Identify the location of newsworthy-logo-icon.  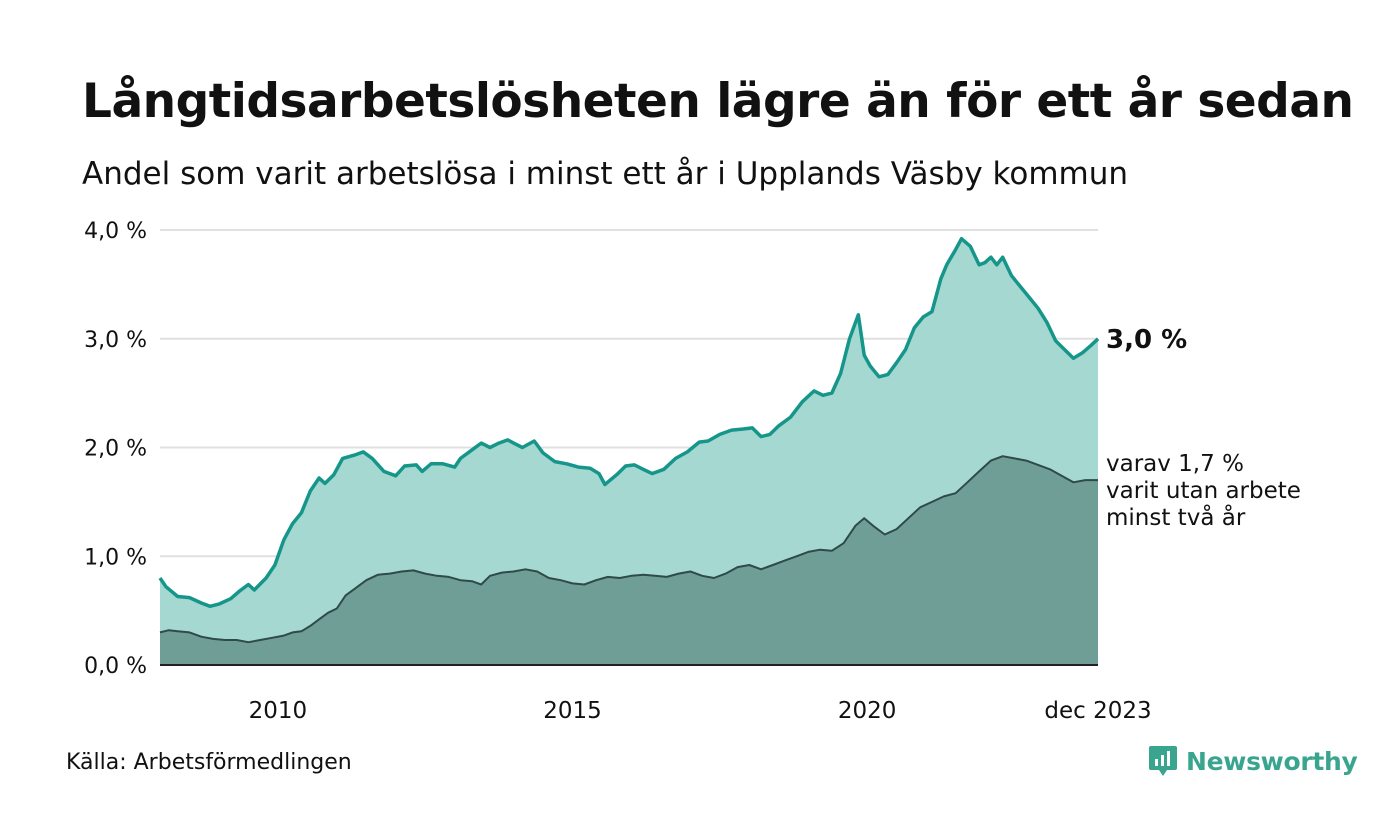
(1163, 761).